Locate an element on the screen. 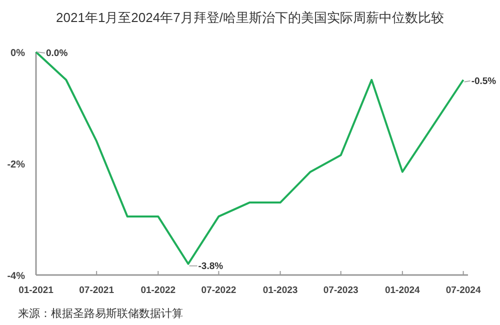 The height and width of the screenshot is (325, 500). x-tick-label: 07-2021 is located at coordinates (97, 290).